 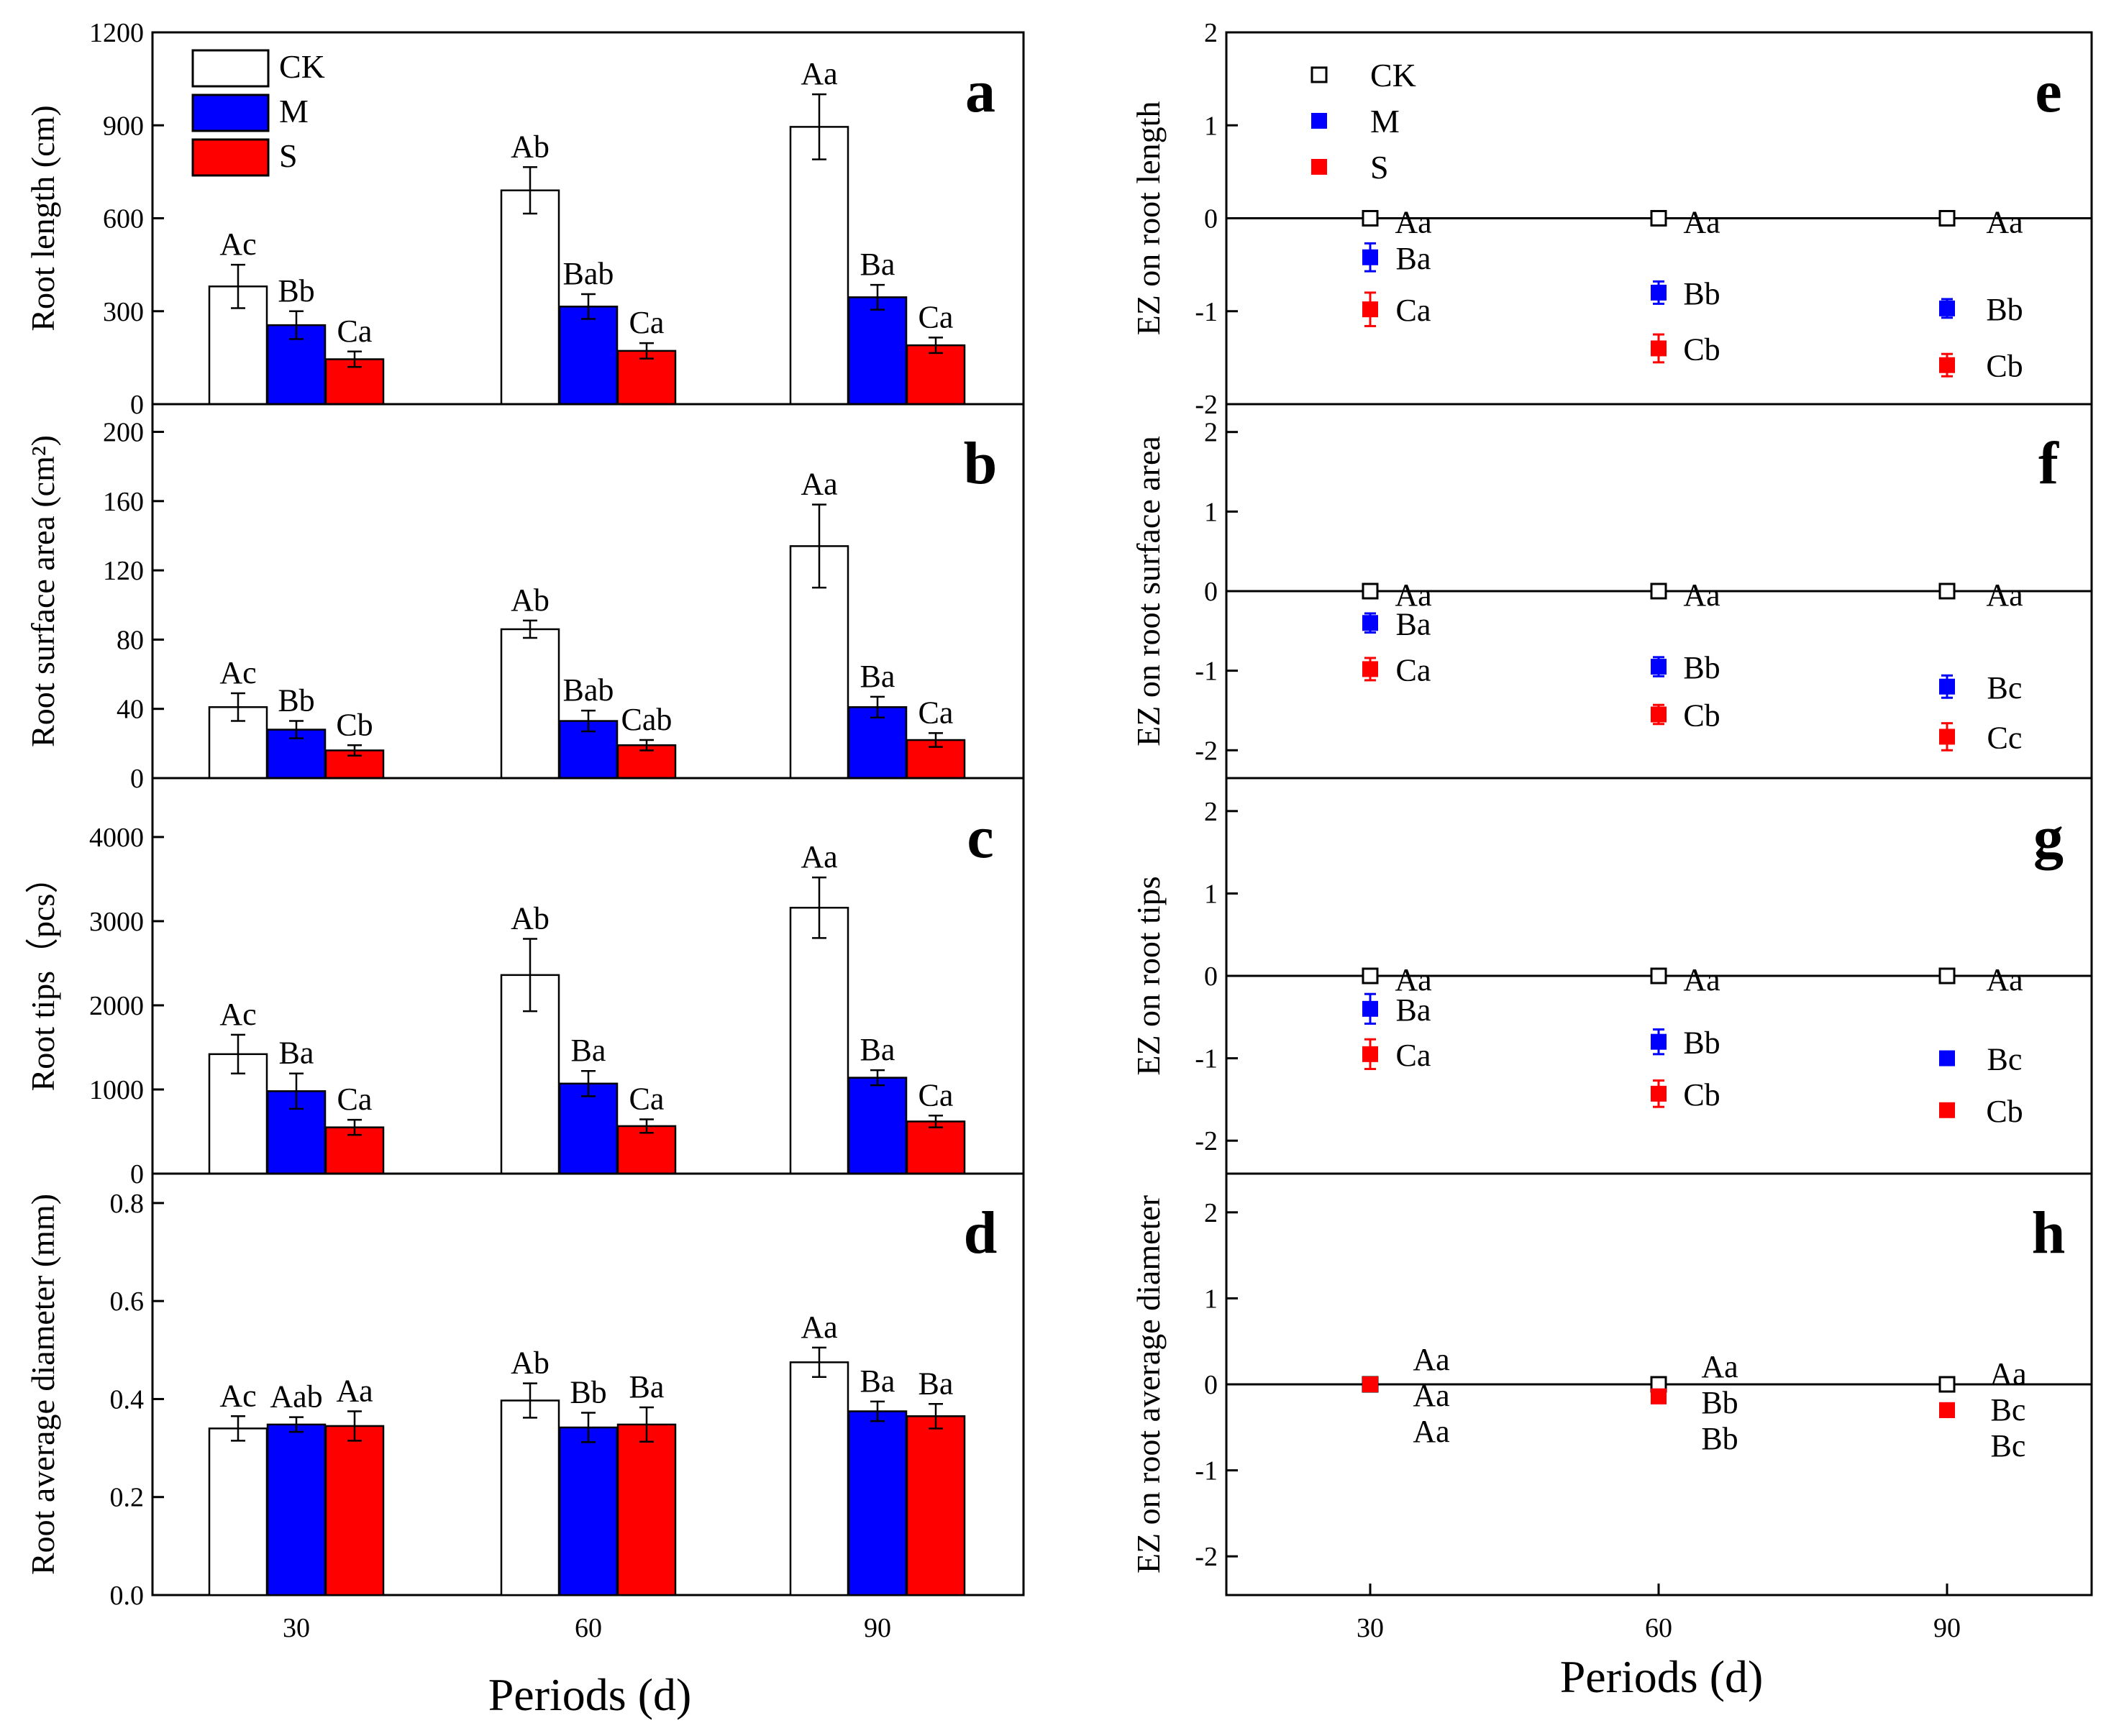 I want to click on y-axis-label: Root average diameter (mm), so click(x=42, y=1385).